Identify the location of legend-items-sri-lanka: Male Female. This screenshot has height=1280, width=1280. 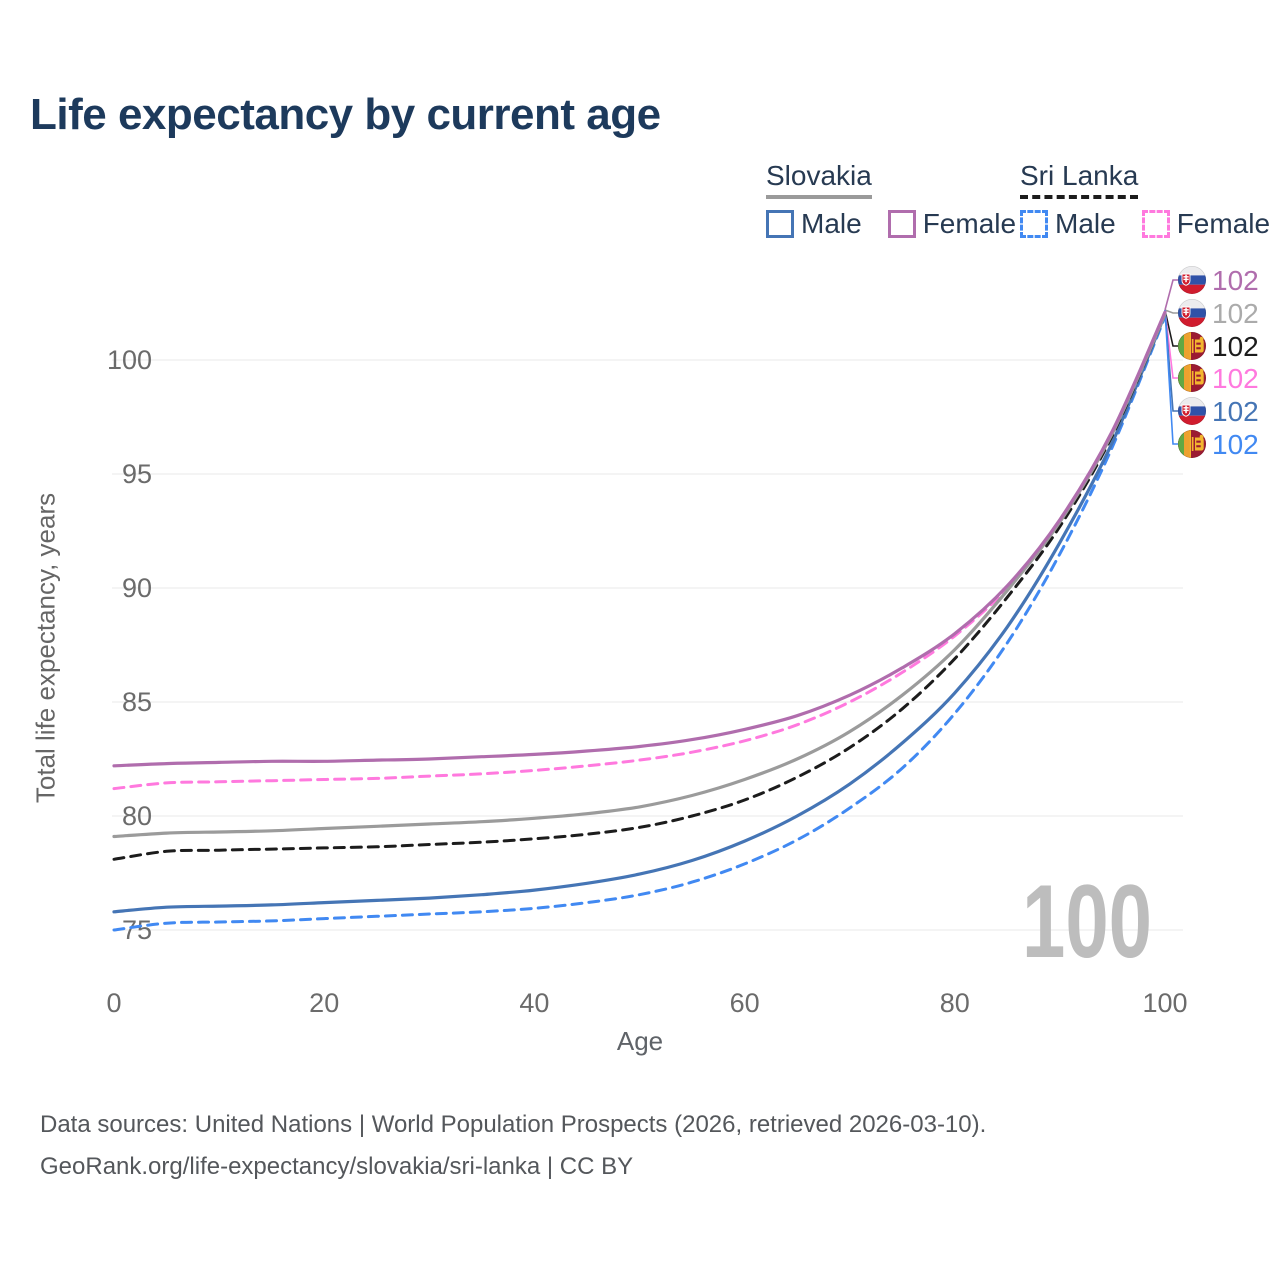
(1145, 224).